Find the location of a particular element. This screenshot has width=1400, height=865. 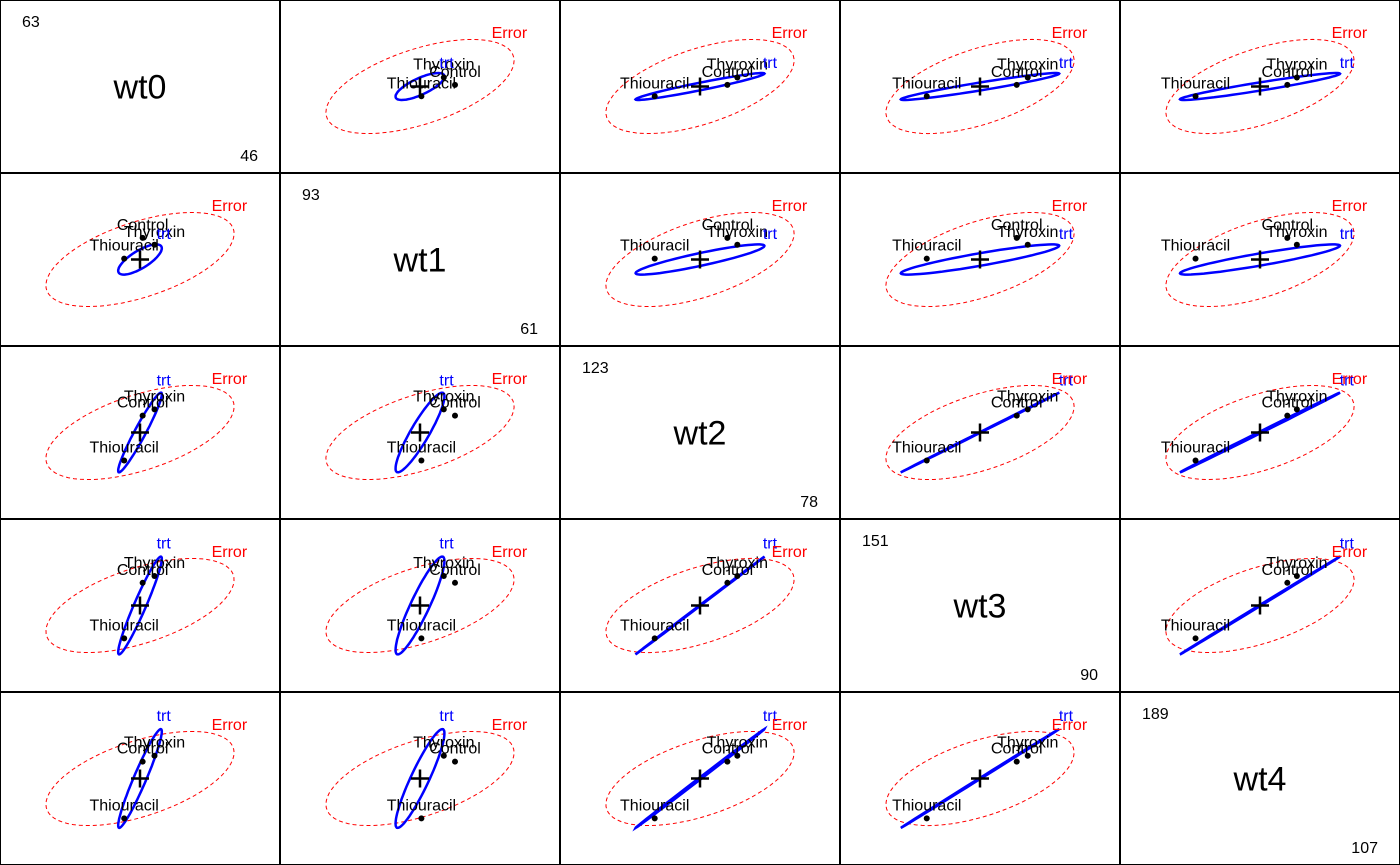

variable-label: wt4 is located at coordinates (1260, 780).